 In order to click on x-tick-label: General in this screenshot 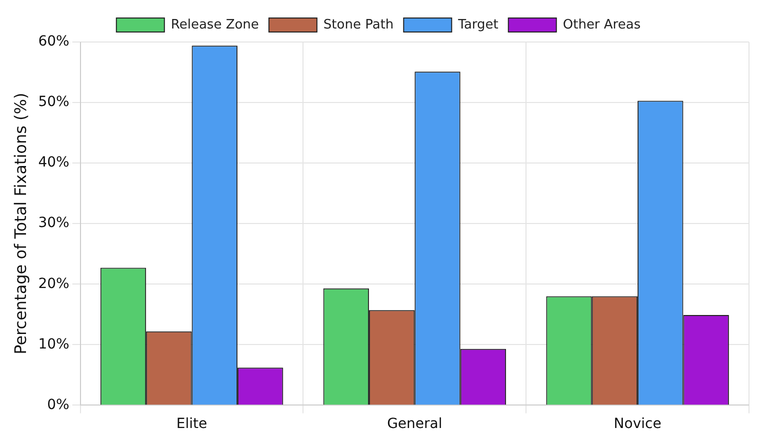, I will do `click(414, 424)`.